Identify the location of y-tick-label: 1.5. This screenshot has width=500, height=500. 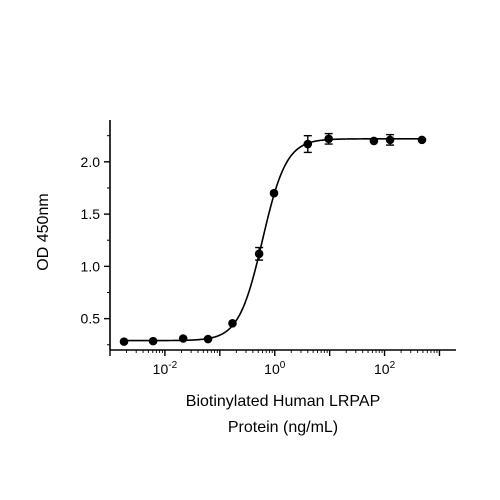
(91, 214).